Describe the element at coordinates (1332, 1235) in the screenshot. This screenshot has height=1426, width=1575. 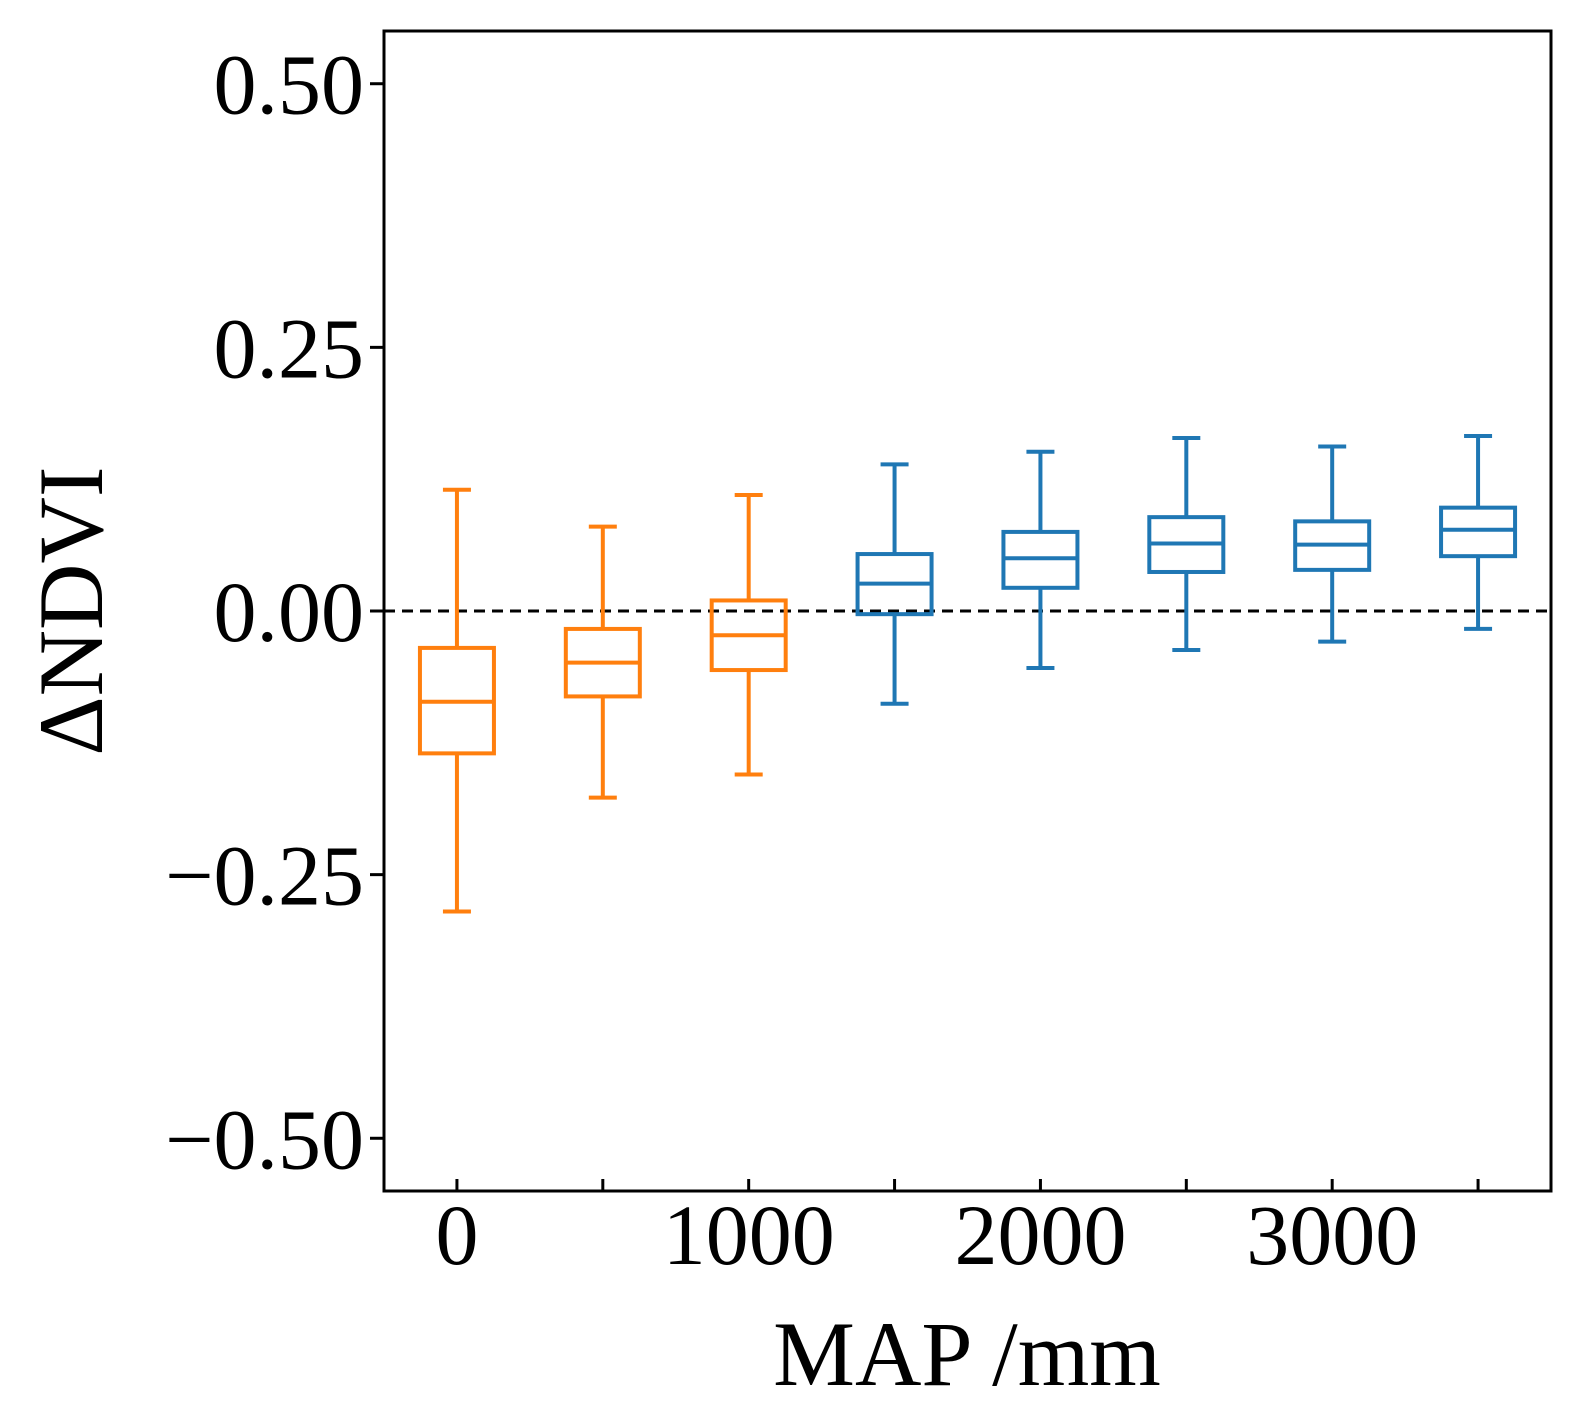
I see `x-tick-label: 3000` at that location.